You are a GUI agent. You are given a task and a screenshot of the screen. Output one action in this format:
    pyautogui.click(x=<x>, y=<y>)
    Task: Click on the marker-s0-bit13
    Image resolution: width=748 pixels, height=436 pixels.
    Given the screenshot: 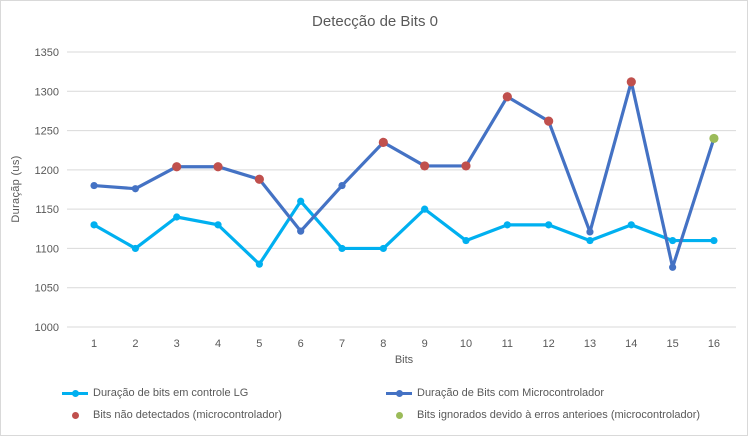 What is the action you would take?
    pyautogui.click(x=590, y=240)
    